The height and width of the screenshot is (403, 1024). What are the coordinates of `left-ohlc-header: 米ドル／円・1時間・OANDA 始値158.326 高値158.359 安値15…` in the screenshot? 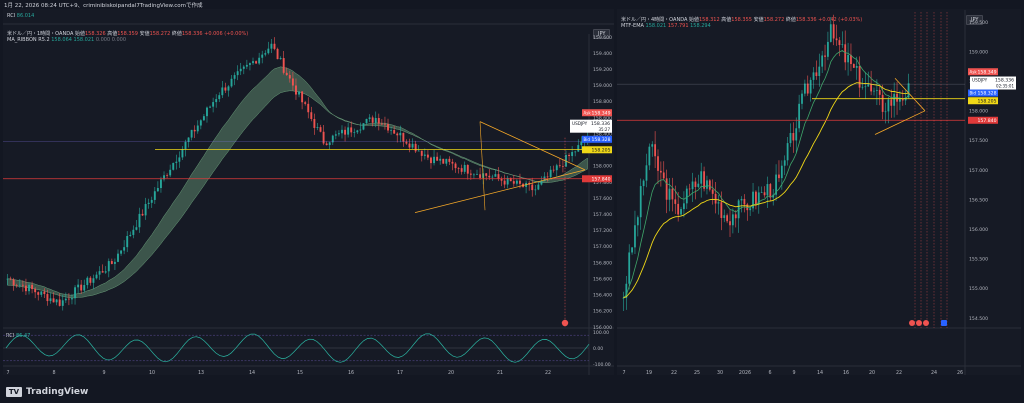 It's located at (128, 34).